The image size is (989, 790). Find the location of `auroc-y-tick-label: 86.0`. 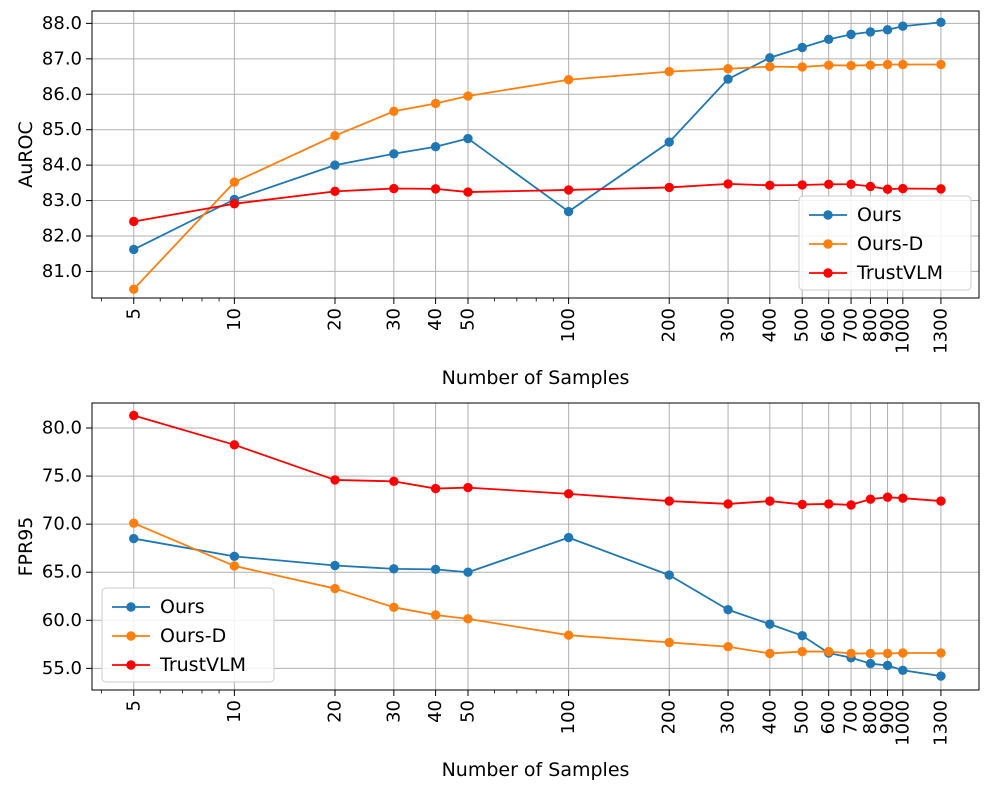

auroc-y-tick-label: 86.0 is located at coordinates (62, 94).